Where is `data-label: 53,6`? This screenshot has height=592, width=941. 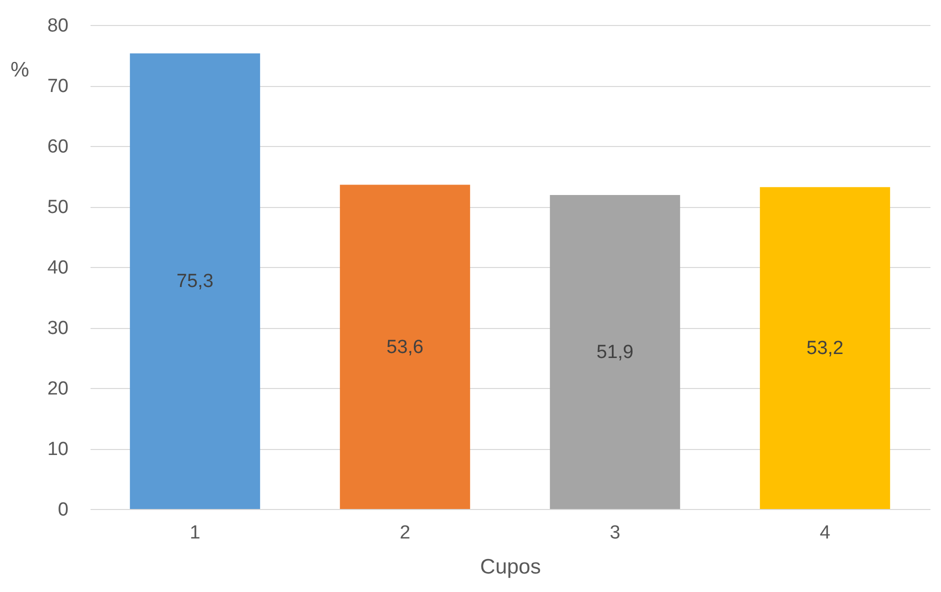 data-label: 53,6 is located at coordinates (405, 347).